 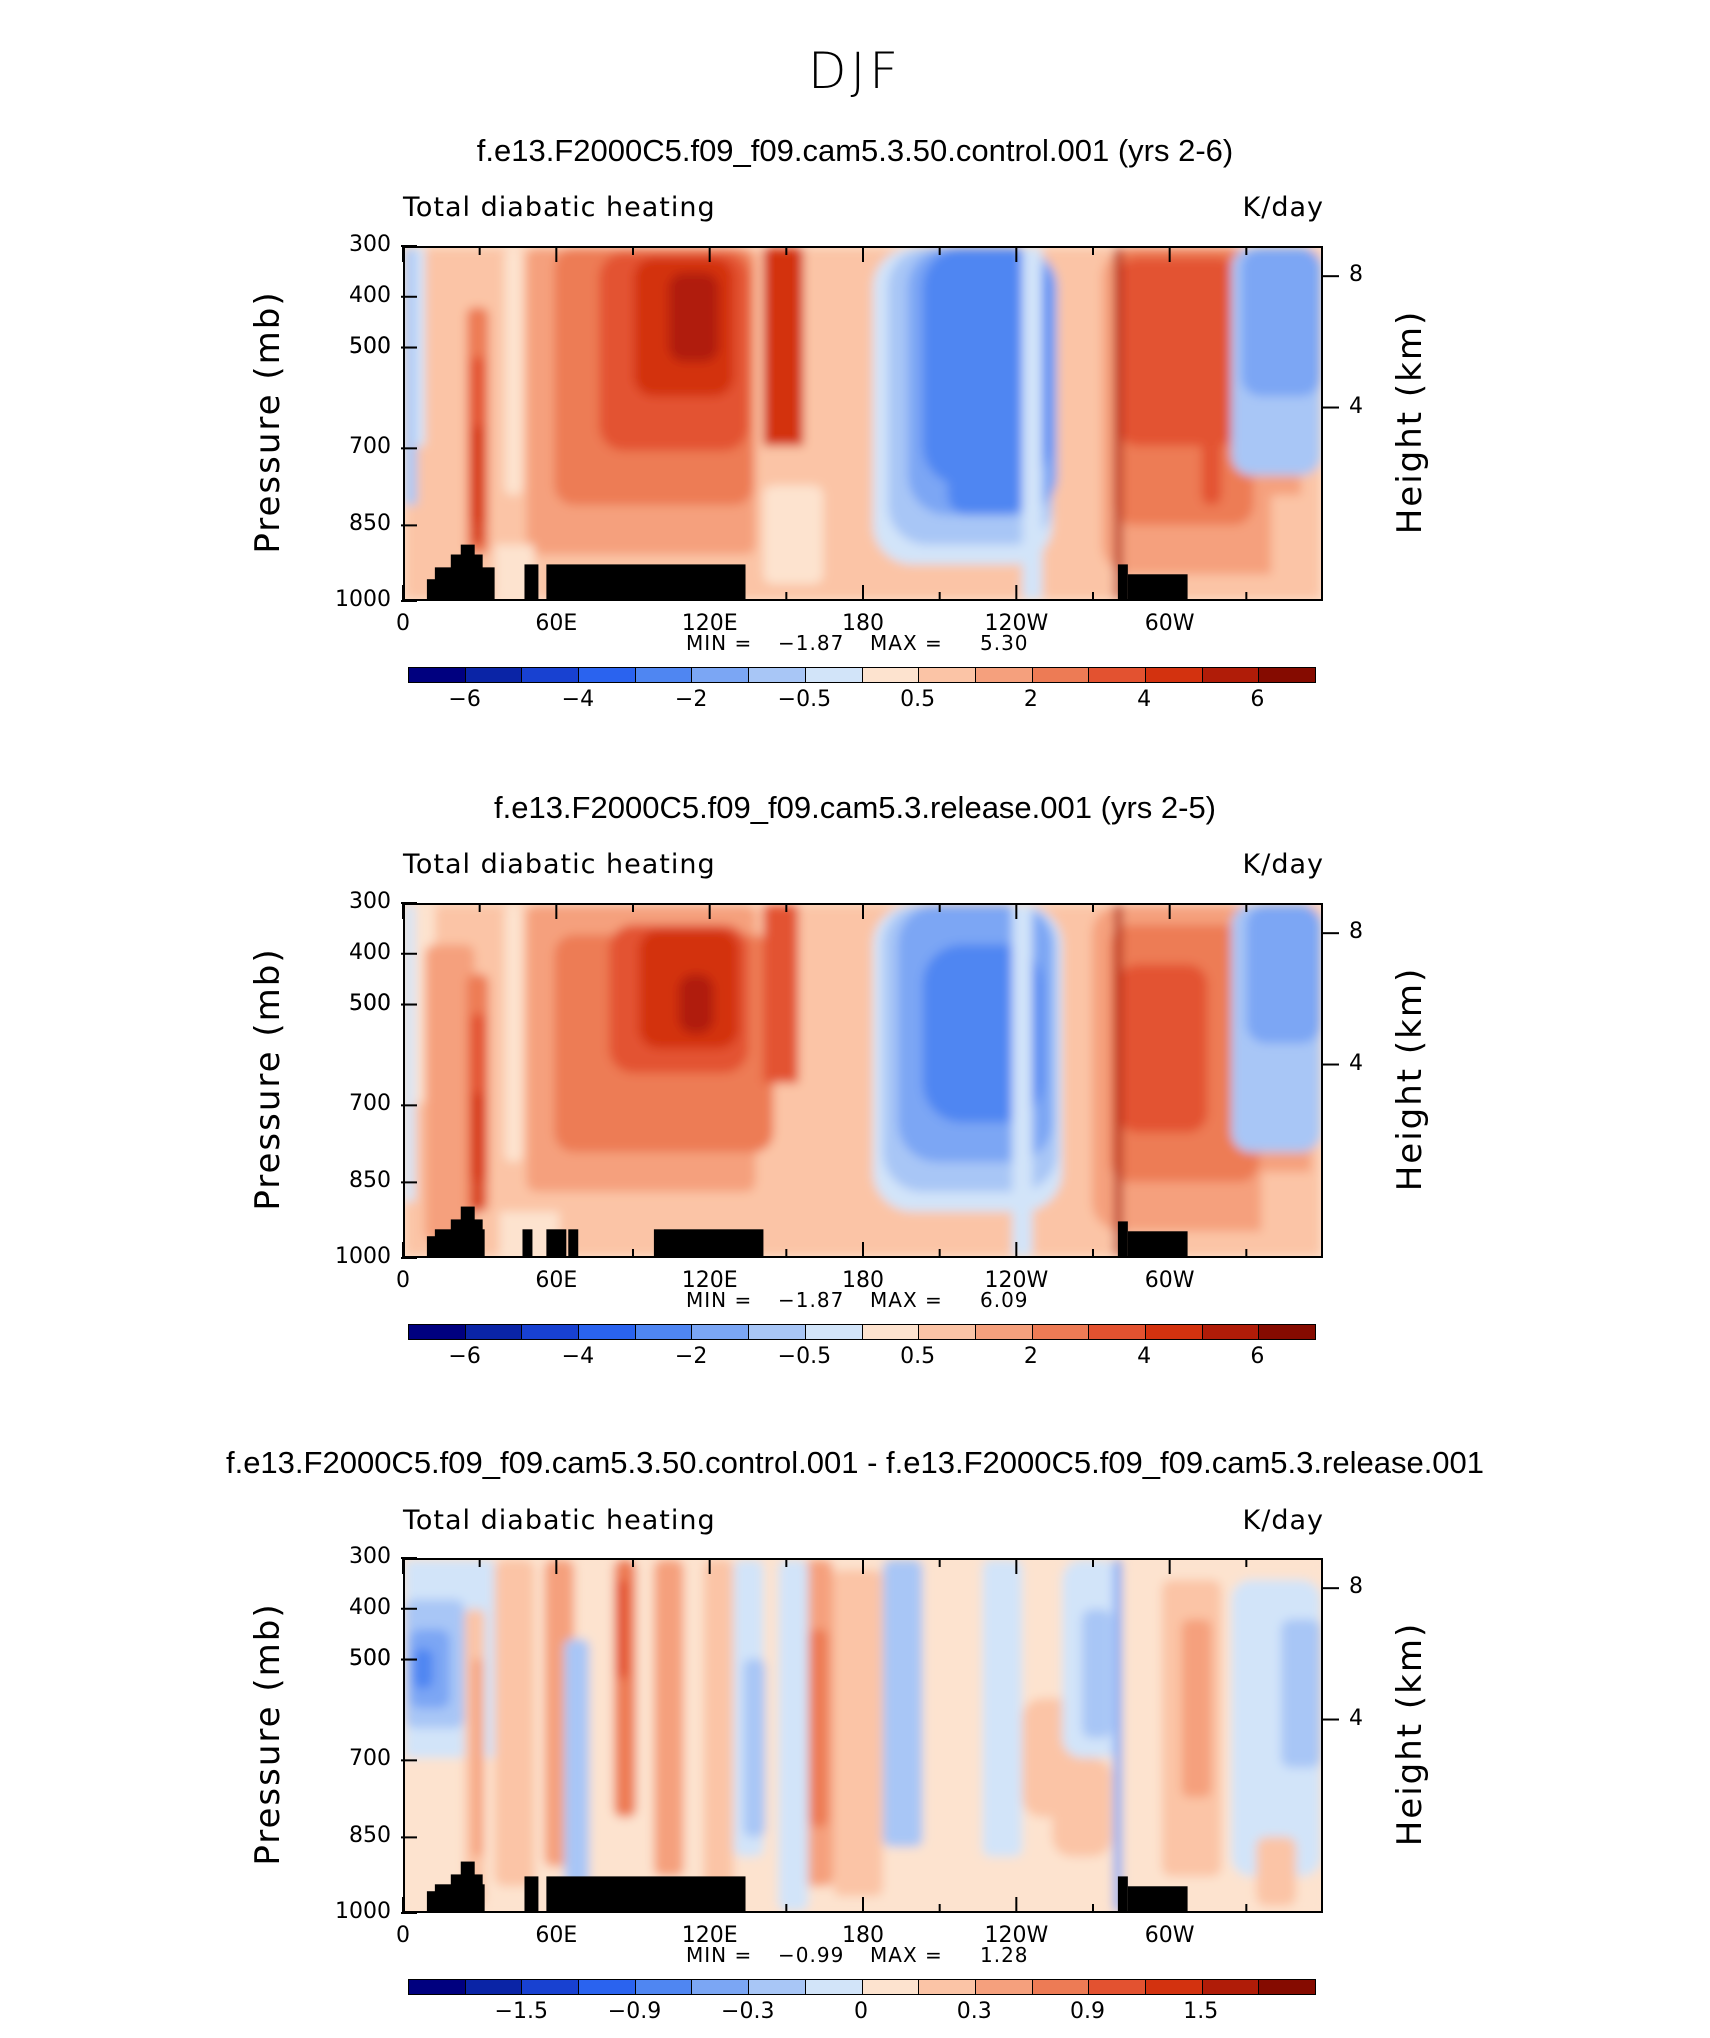 I want to click on y-axis-right-label: Height (km), so click(x=1410, y=1733).